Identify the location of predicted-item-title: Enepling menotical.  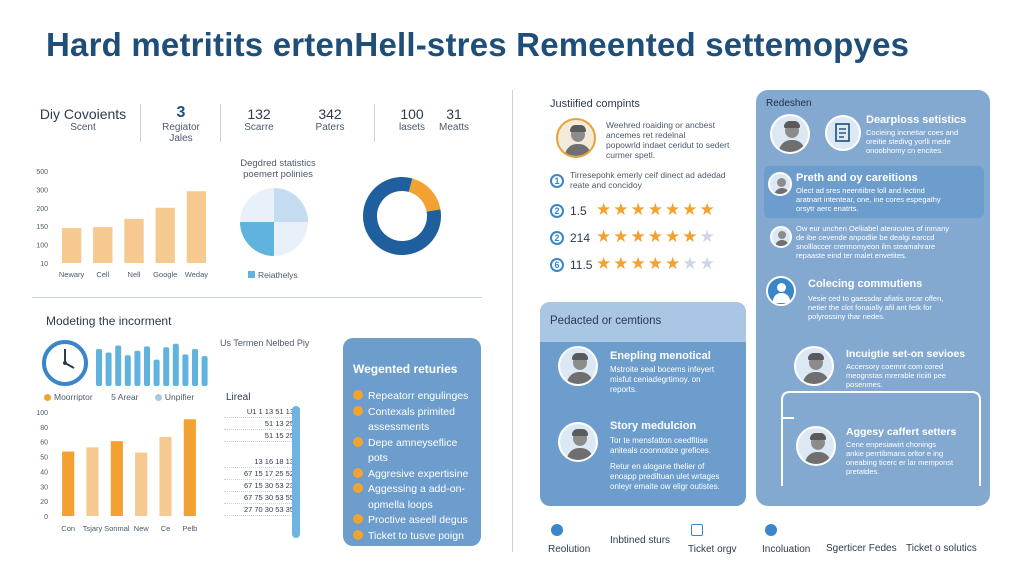
(660, 356).